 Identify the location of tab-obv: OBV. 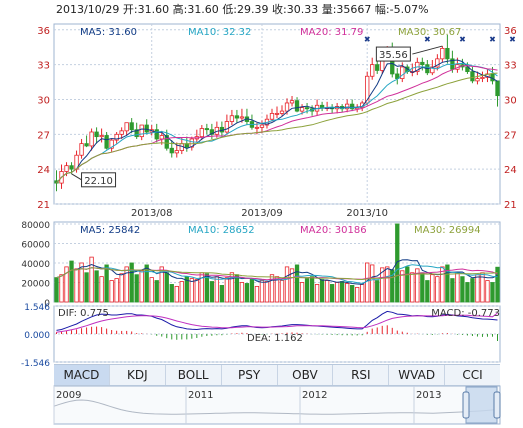
(306, 375).